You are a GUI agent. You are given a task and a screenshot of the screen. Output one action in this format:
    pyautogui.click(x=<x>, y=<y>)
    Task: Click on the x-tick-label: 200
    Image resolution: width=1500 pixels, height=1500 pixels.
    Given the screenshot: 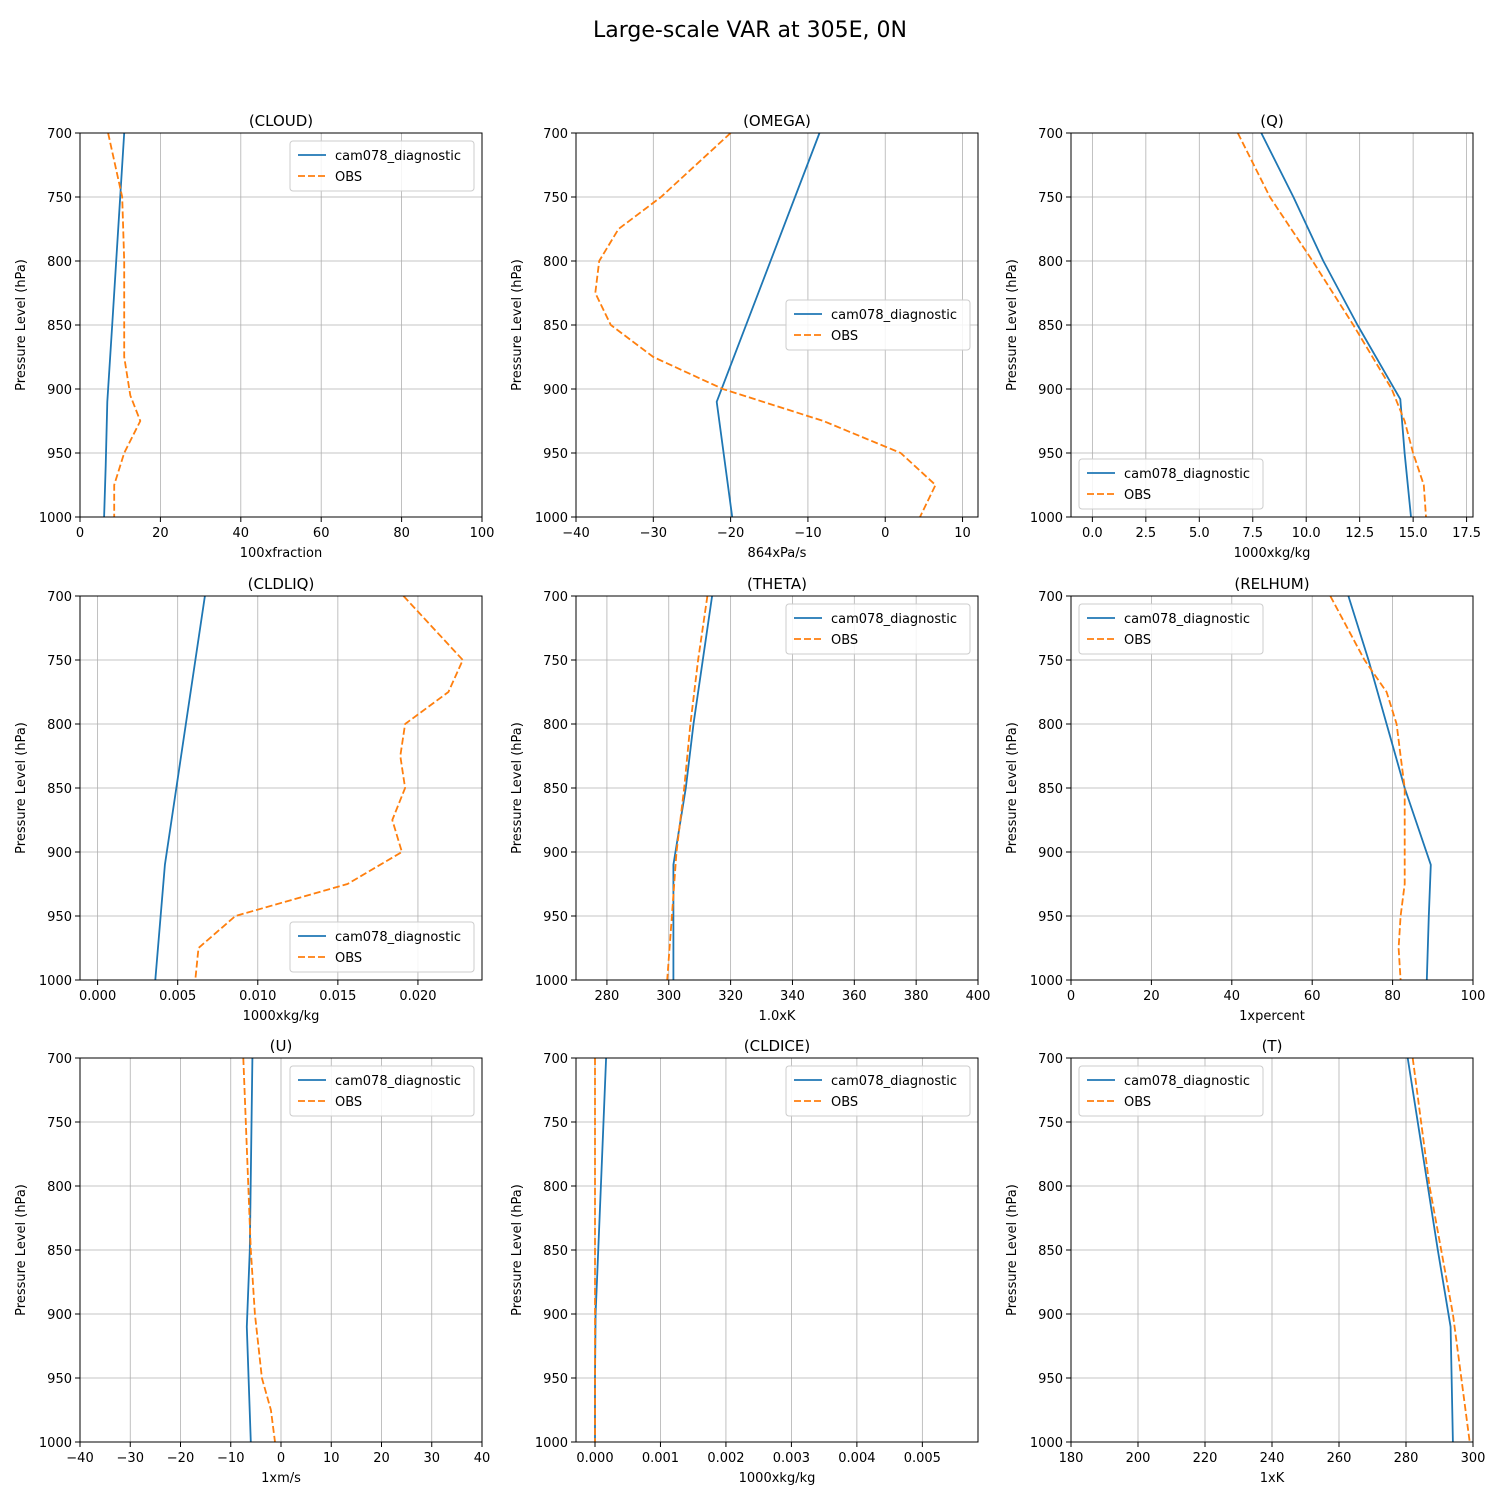 What is the action you would take?
    pyautogui.click(x=1138, y=1458)
    